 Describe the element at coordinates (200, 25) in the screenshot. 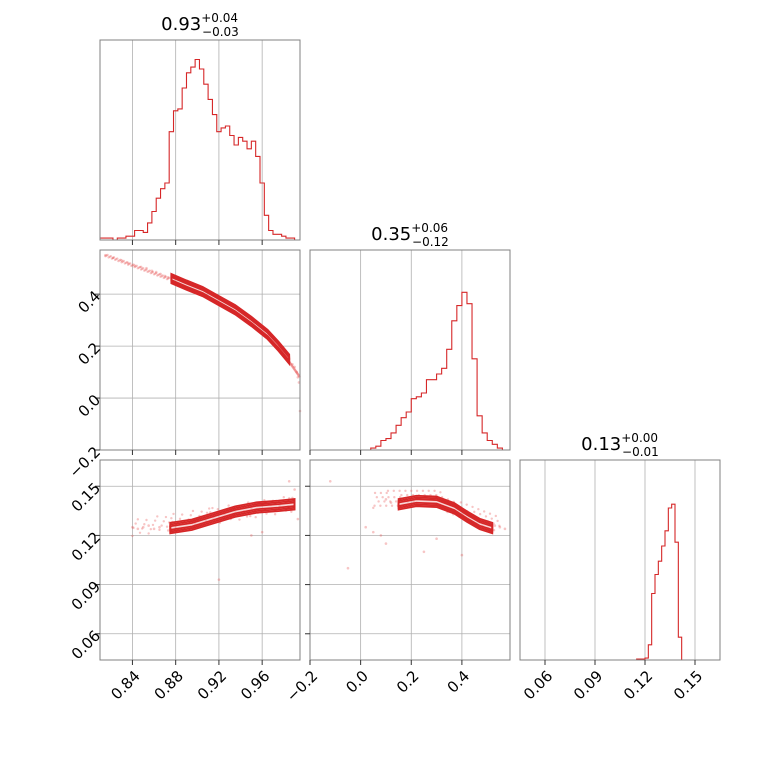

I see `title-param-1: 0.93+0.04 −0.03` at that location.